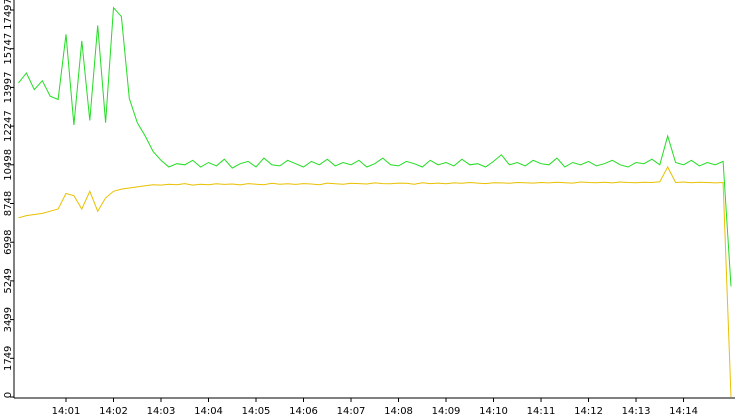  What do you see at coordinates (636, 410) in the screenshot?
I see `x-tick-label: 14:13` at bounding box center [636, 410].